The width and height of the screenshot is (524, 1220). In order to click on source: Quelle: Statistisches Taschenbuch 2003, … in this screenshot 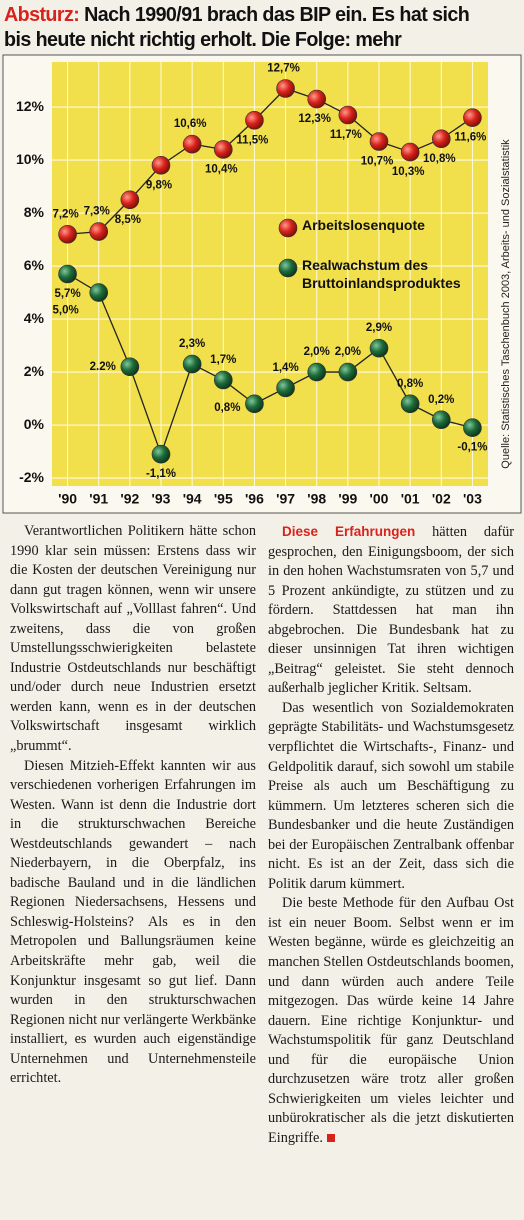, I will do `click(506, 304)`.